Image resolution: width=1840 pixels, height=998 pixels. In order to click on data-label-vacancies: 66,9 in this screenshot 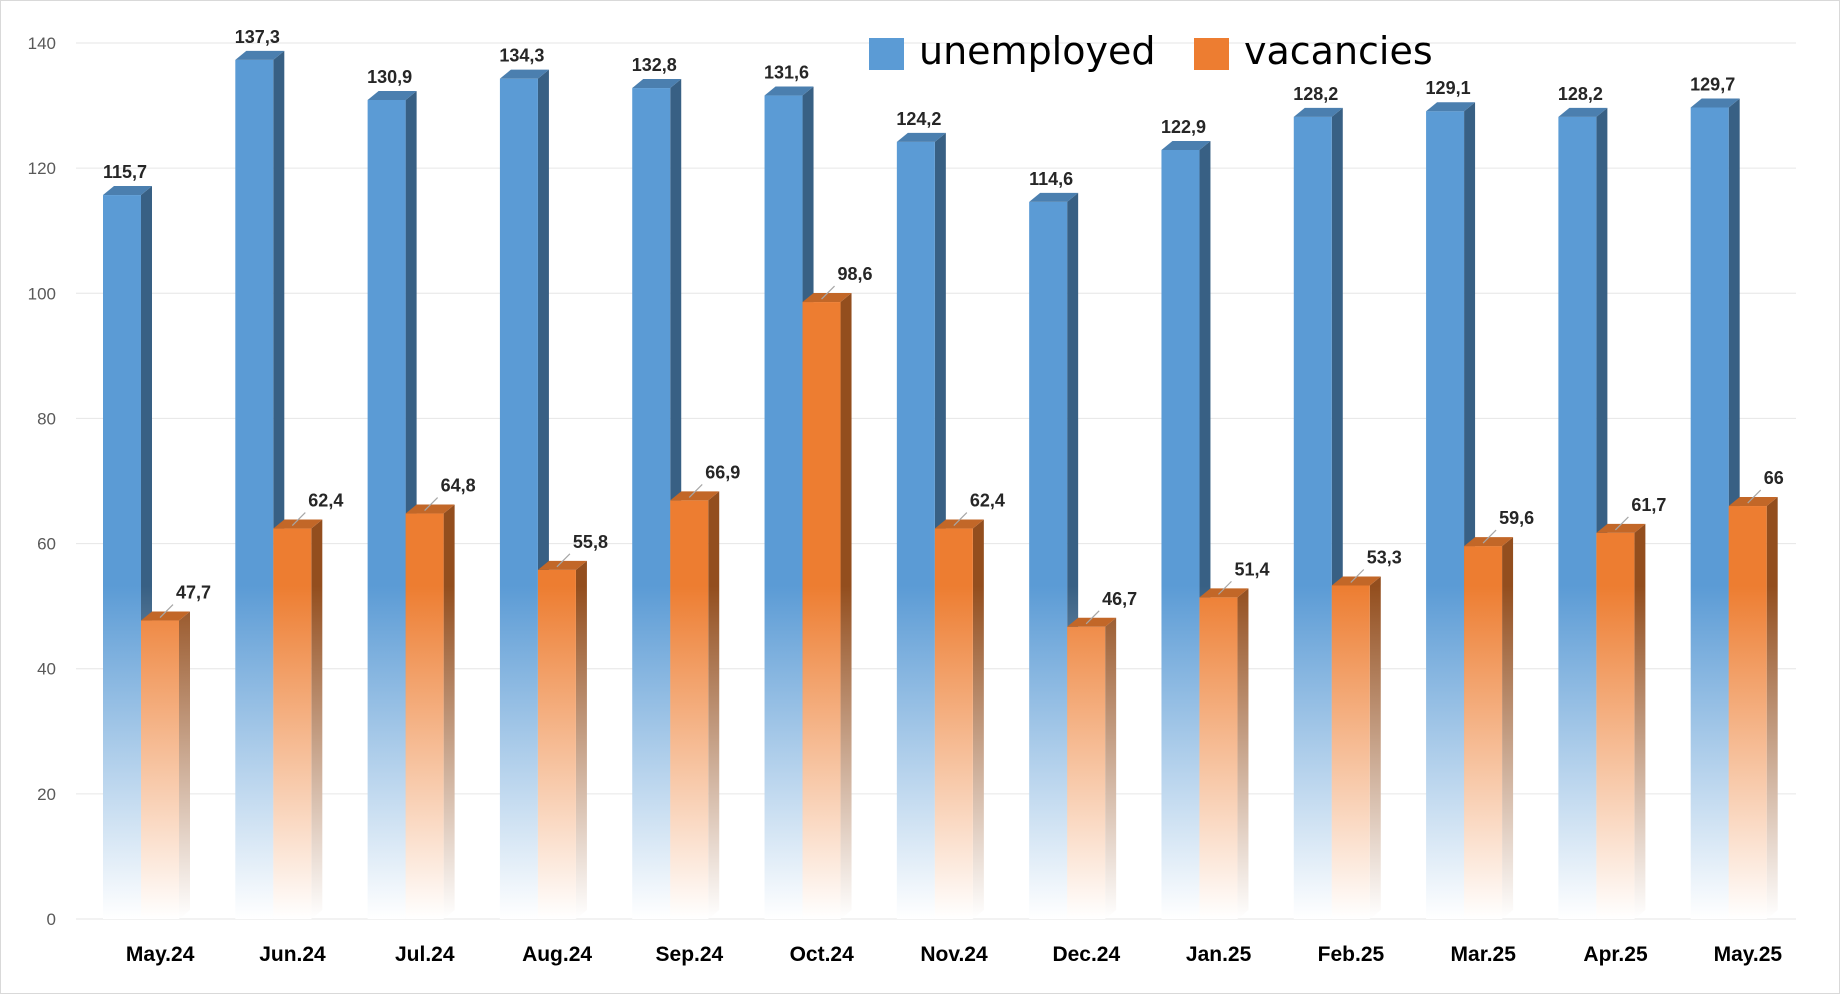, I will do `click(722, 472)`.